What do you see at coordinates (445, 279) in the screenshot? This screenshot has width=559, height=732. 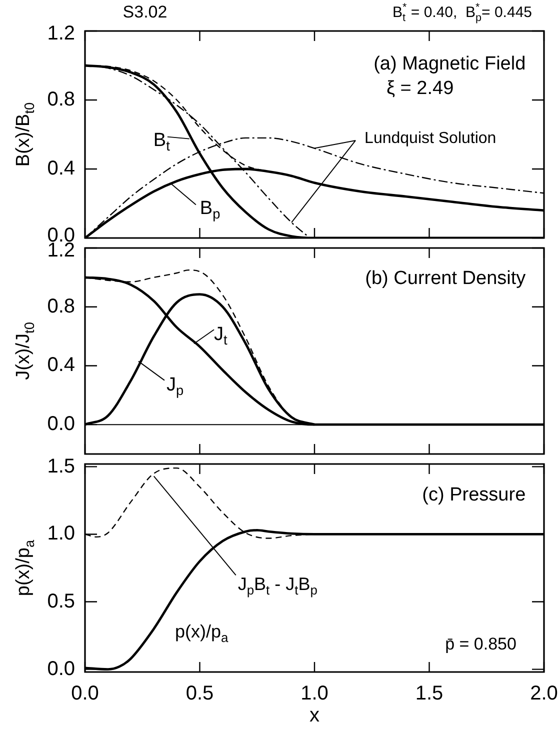 I see `annotation: (b) Current Density` at bounding box center [445, 279].